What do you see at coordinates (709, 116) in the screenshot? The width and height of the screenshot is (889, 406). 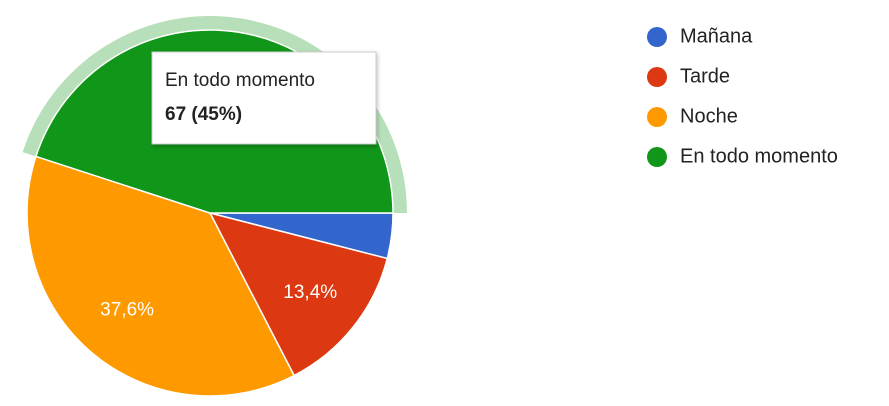 I see `legend-label: Noche` at bounding box center [709, 116].